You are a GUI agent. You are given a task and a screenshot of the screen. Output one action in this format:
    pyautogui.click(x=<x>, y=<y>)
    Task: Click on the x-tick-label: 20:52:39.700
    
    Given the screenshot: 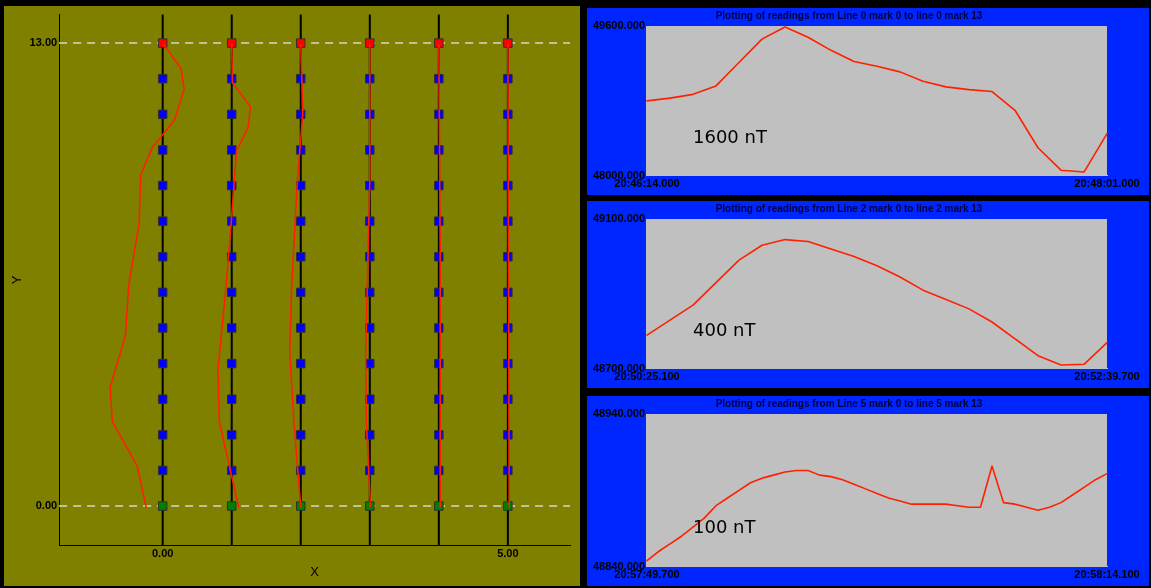 What is the action you would take?
    pyautogui.click(x=1107, y=376)
    